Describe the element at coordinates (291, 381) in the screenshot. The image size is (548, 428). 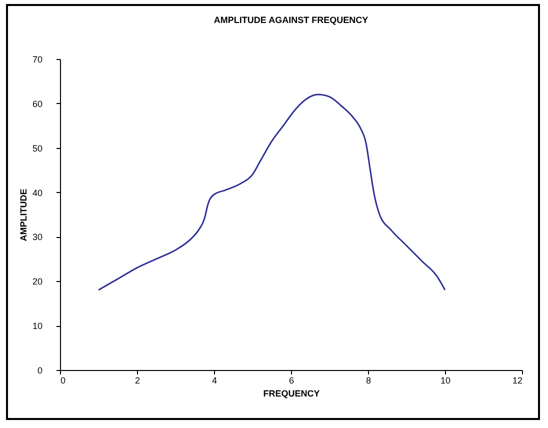
I see `x-tick-label: 6` at that location.